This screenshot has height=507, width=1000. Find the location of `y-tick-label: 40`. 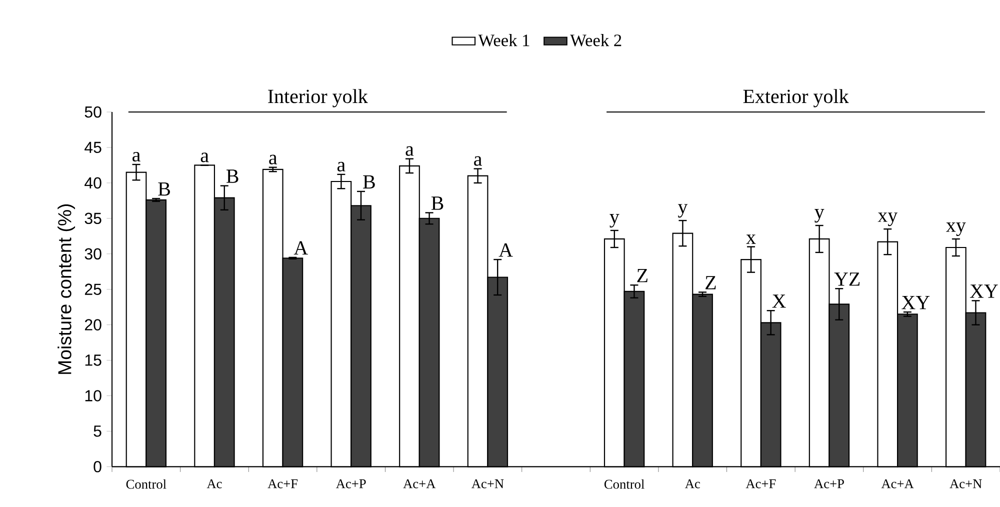

y-tick-label: 40 is located at coordinates (93, 183).